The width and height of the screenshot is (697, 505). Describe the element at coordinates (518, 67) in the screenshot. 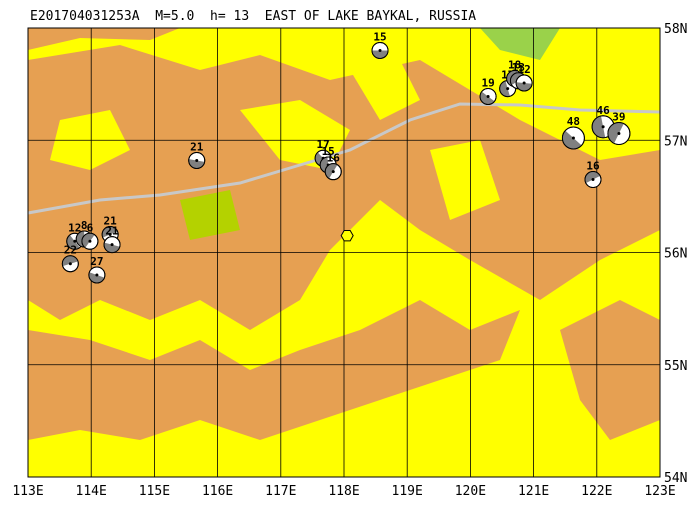

I see `depth-label: 13` at that location.